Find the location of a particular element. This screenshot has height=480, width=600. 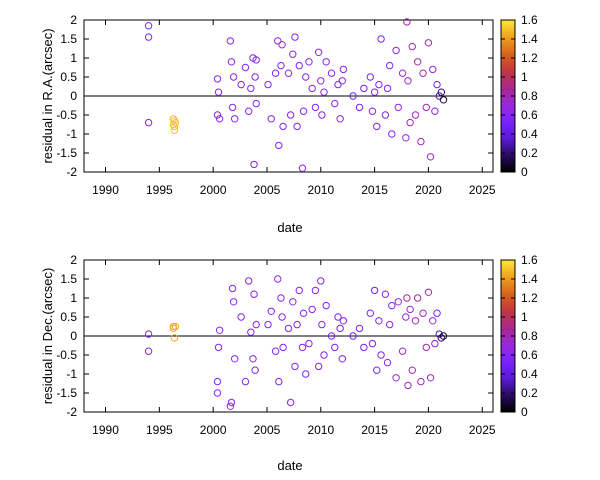

ra-x-axis-label: date is located at coordinates (289, 227).